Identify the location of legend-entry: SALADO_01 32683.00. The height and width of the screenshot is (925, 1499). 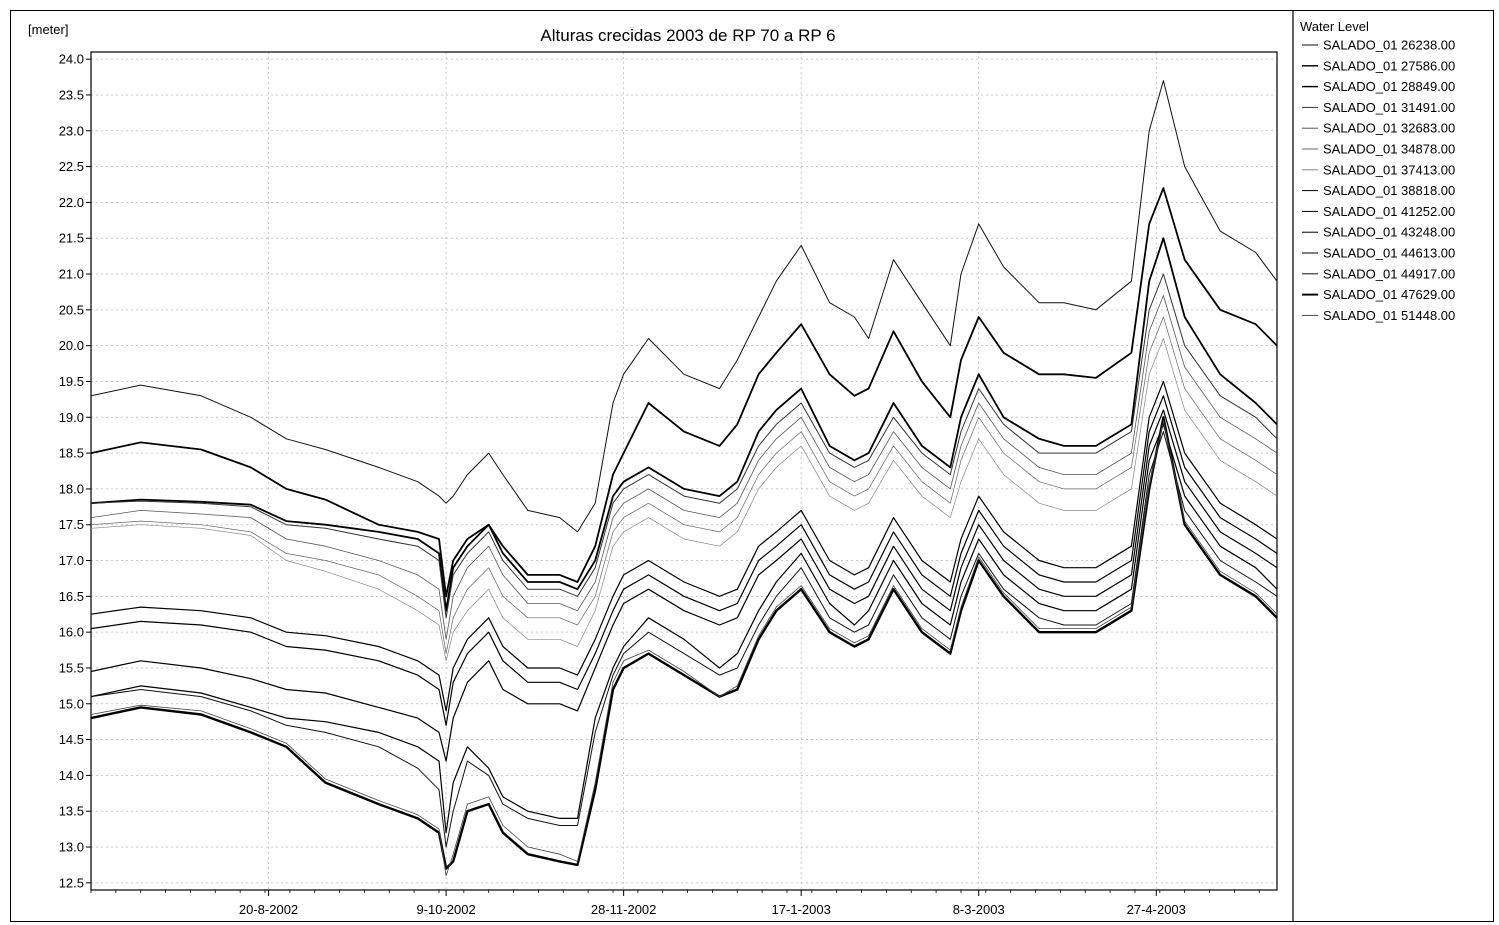
(1389, 128).